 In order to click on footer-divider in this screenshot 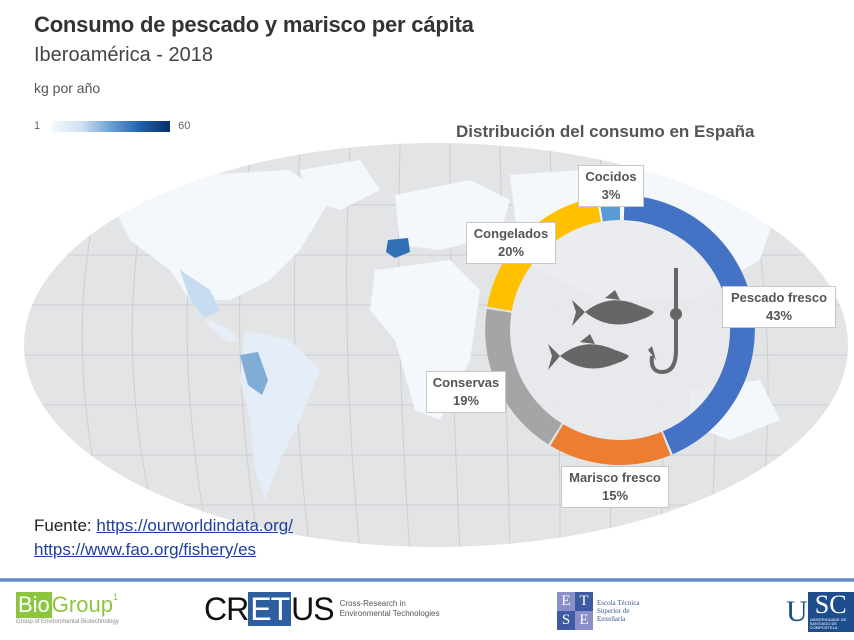, I will do `click(427, 580)`.